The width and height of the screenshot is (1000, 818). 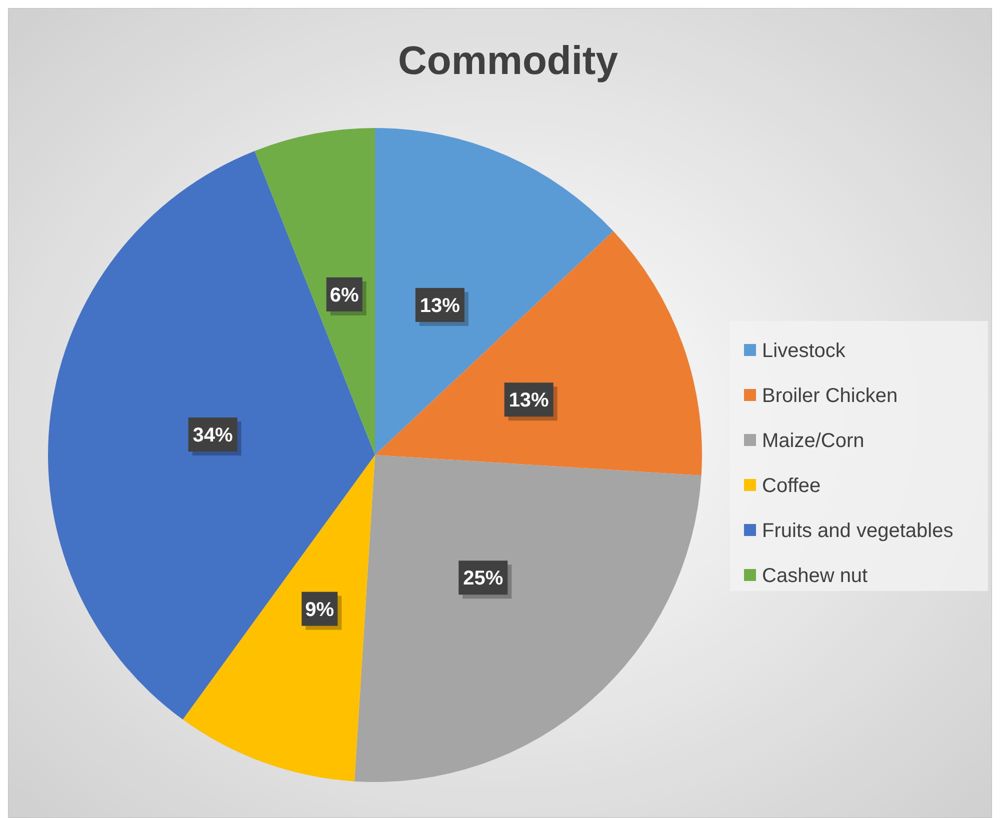 I want to click on data-label: 9%, so click(x=319, y=609).